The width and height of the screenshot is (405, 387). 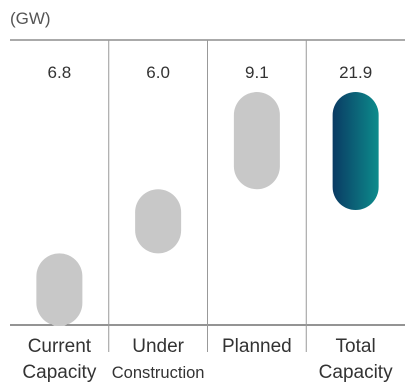 I want to click on value-label: 9.1, so click(x=257, y=72).